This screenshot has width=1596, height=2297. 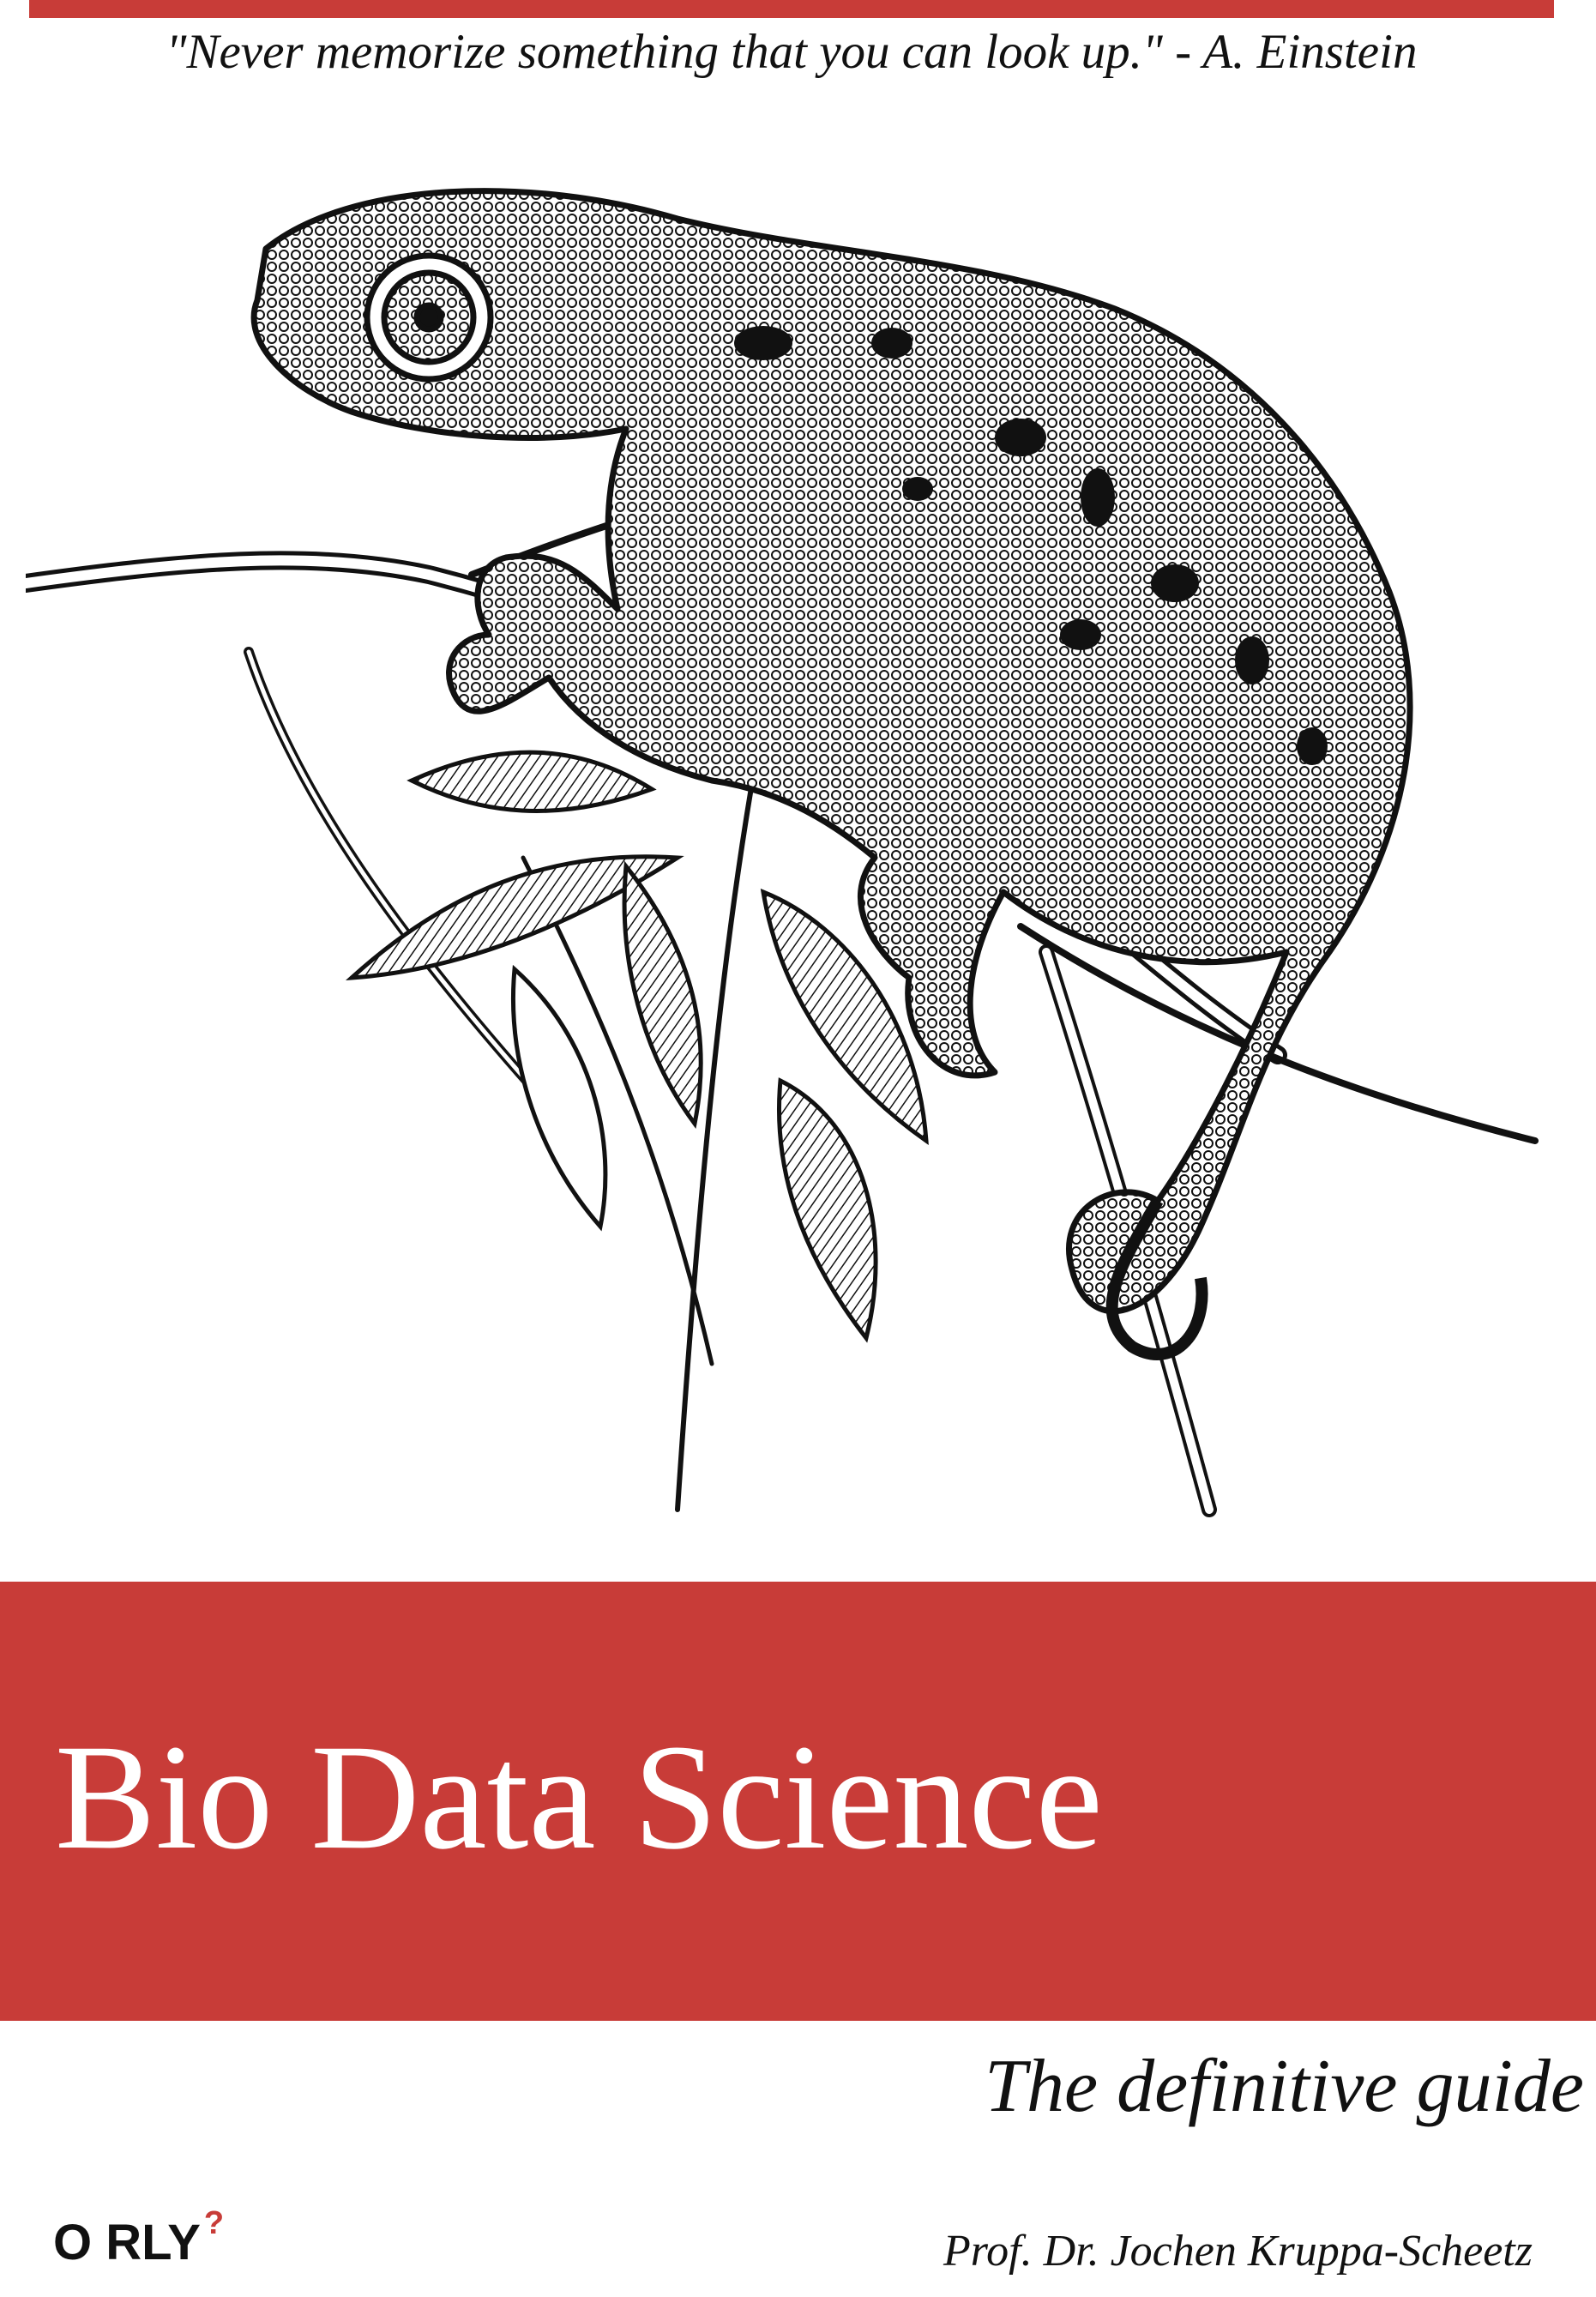 What do you see at coordinates (579, 1797) in the screenshot?
I see `book-title: Bio Data Science` at bounding box center [579, 1797].